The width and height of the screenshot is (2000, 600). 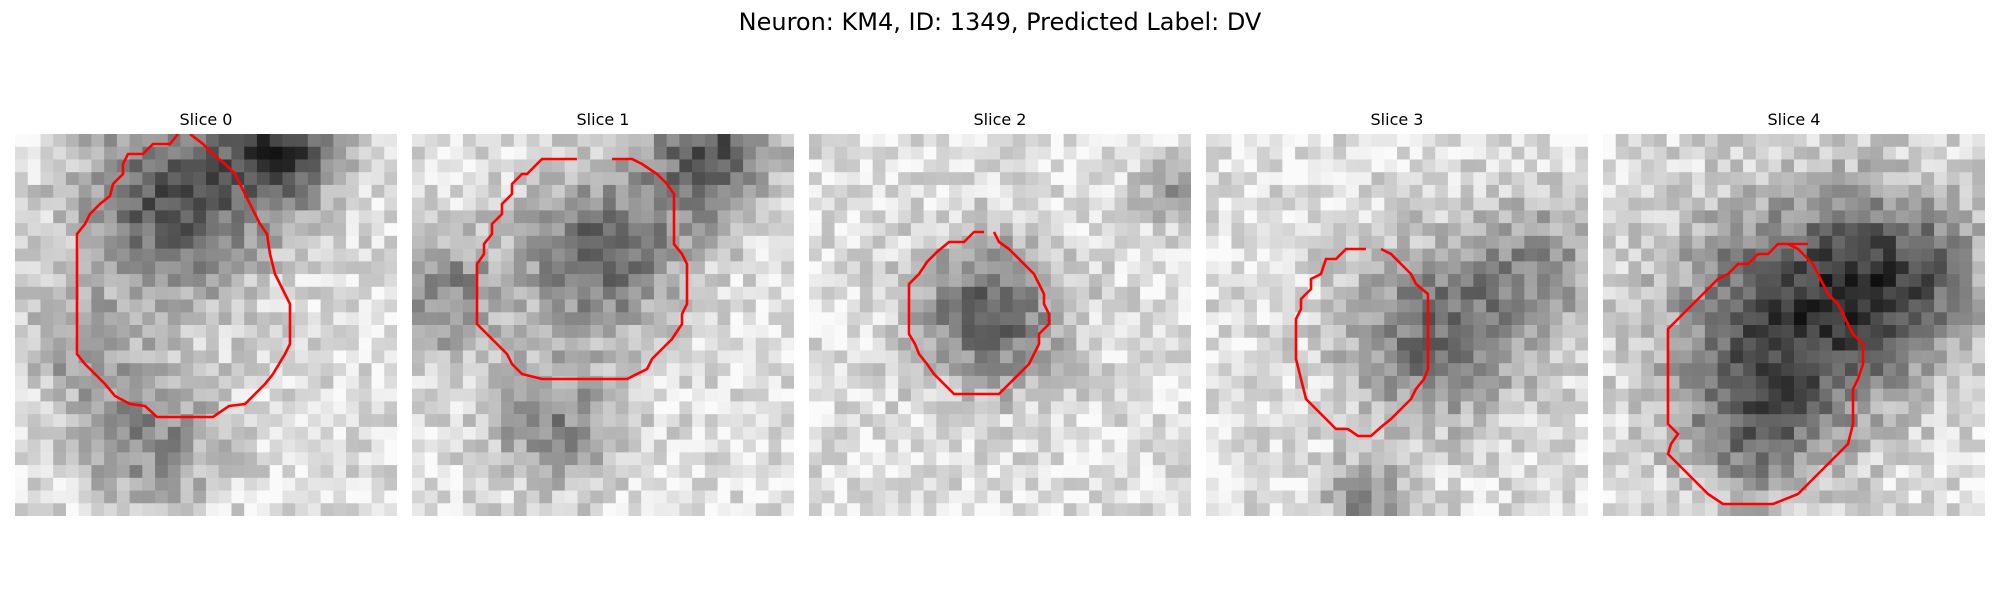 What do you see at coordinates (1794, 313) in the screenshot?
I see `slice-panel-4: Slice 4` at bounding box center [1794, 313].